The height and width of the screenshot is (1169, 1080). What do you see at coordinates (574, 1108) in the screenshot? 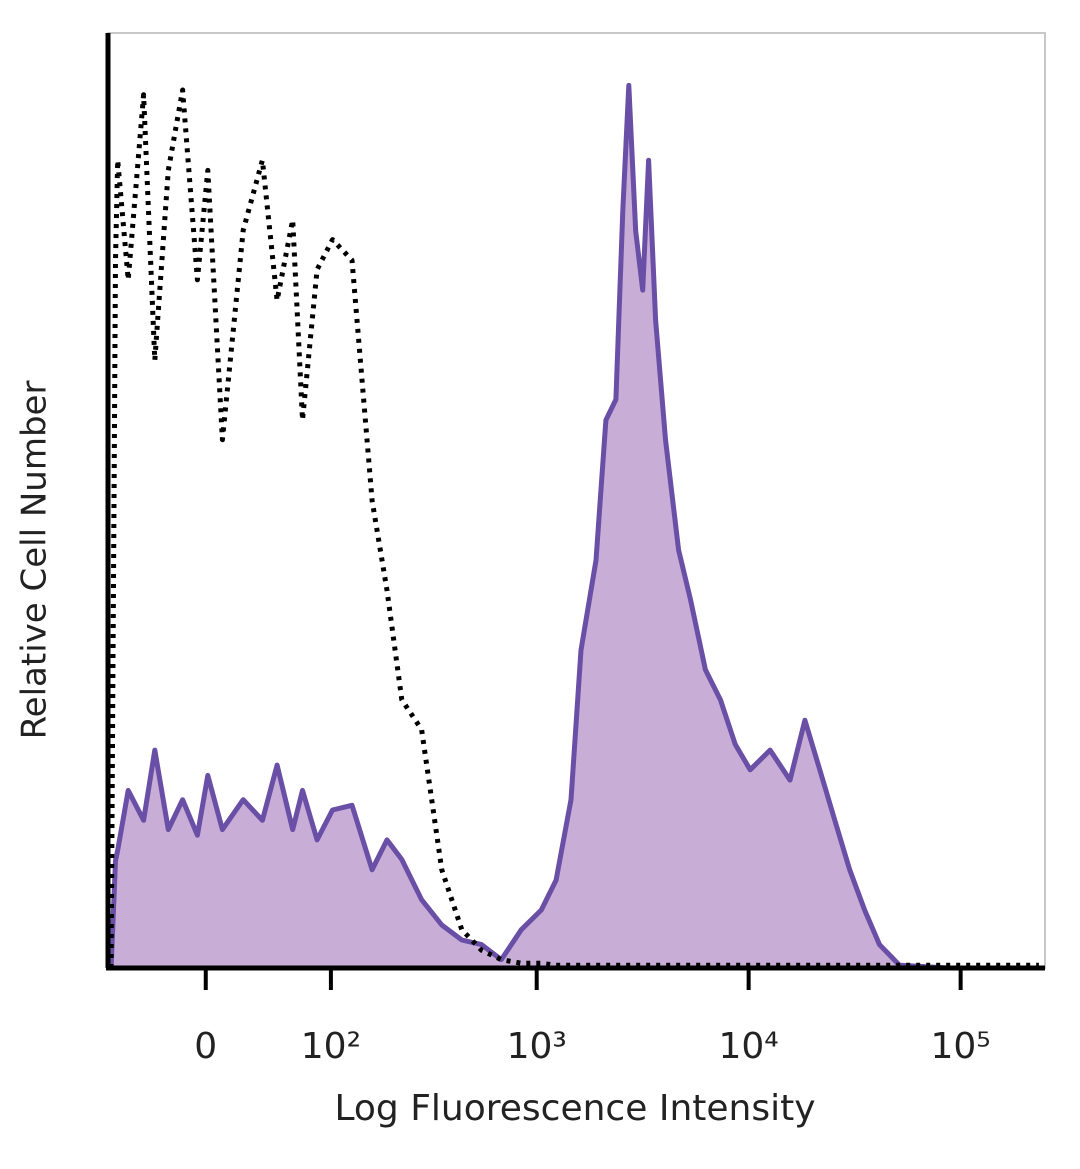
I see `x-axis-label: Log Fluorescence Intensity` at bounding box center [574, 1108].